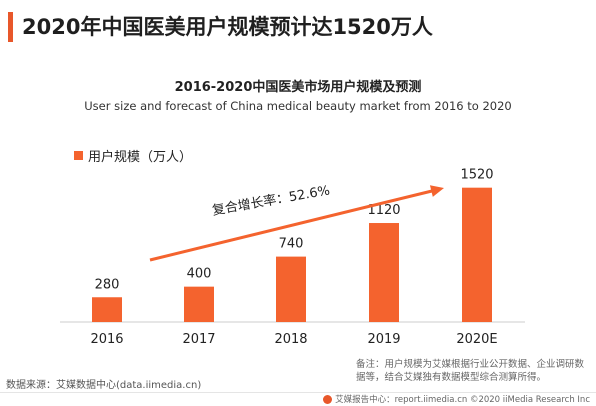  I want to click on bar-2018, so click(291, 289).